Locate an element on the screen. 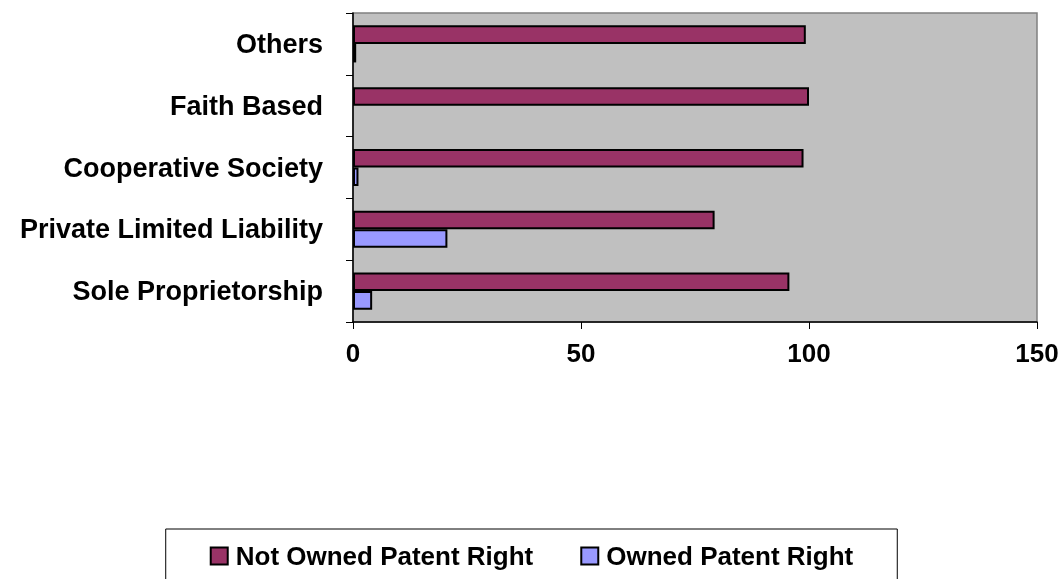  x-tick-label: 50 is located at coordinates (581, 353).